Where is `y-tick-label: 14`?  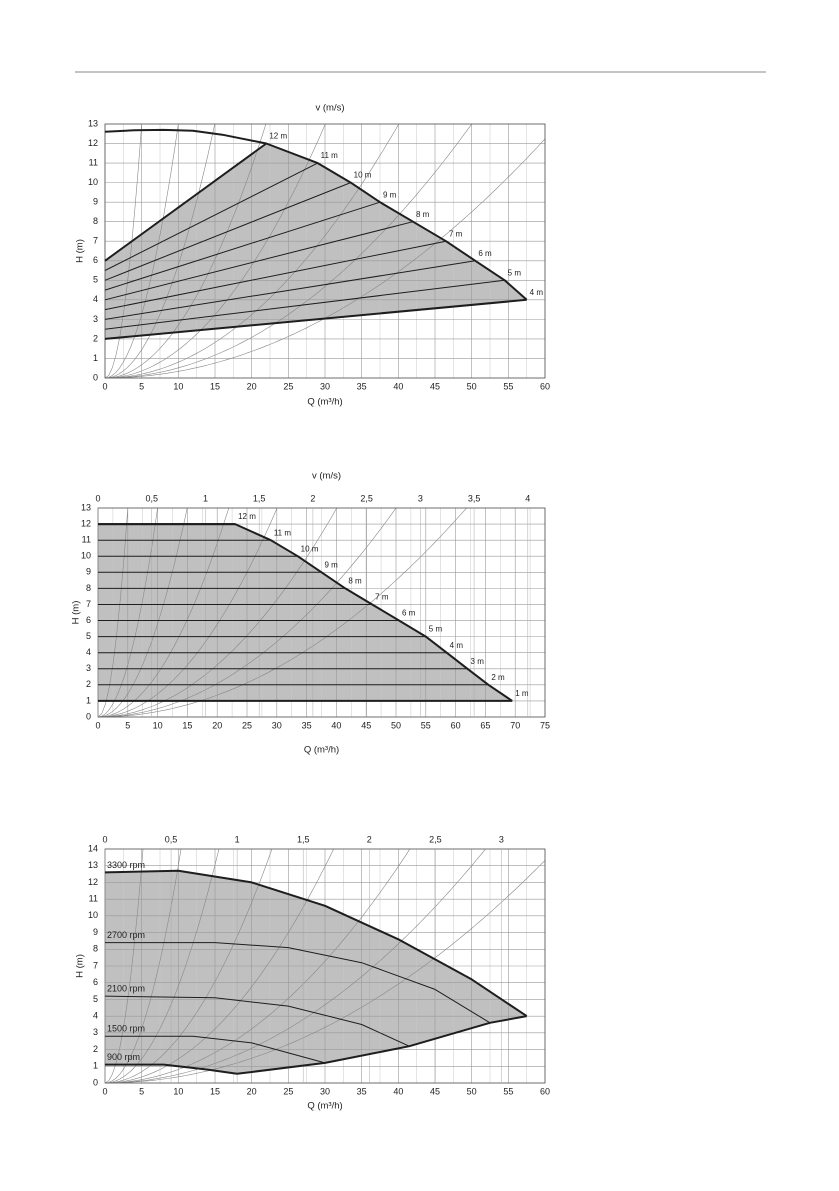 y-tick-label: 14 is located at coordinates (93, 848).